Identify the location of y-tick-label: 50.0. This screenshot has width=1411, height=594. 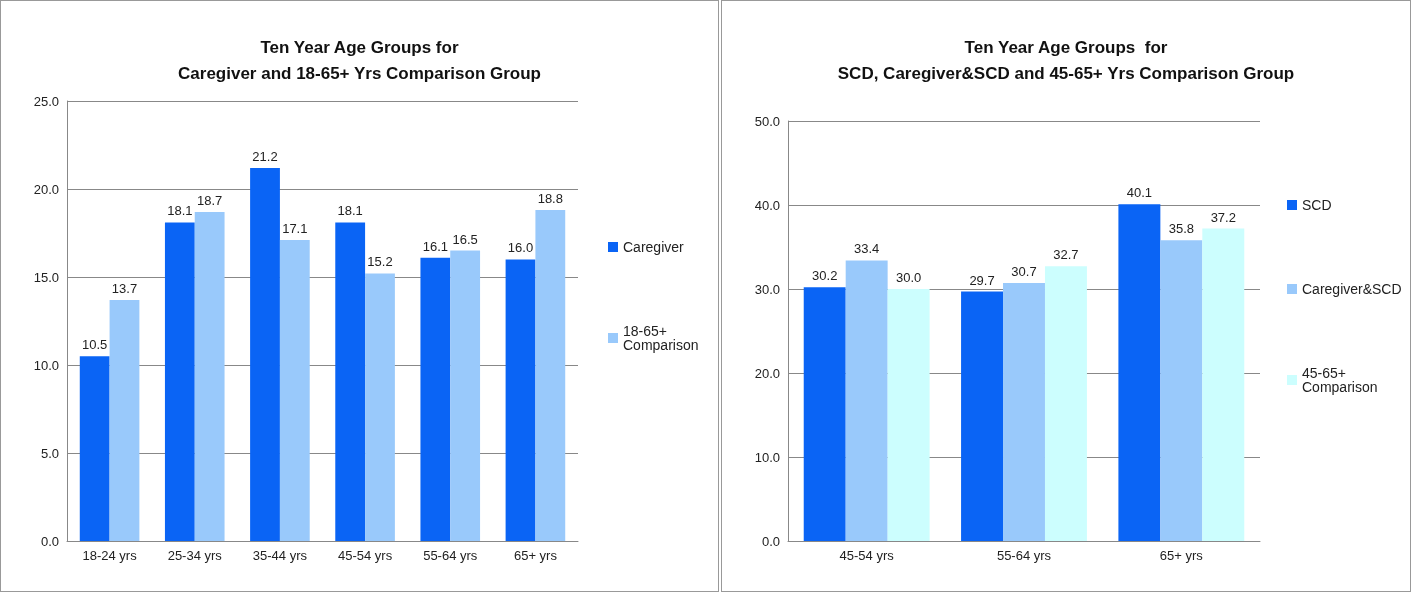
(767, 121).